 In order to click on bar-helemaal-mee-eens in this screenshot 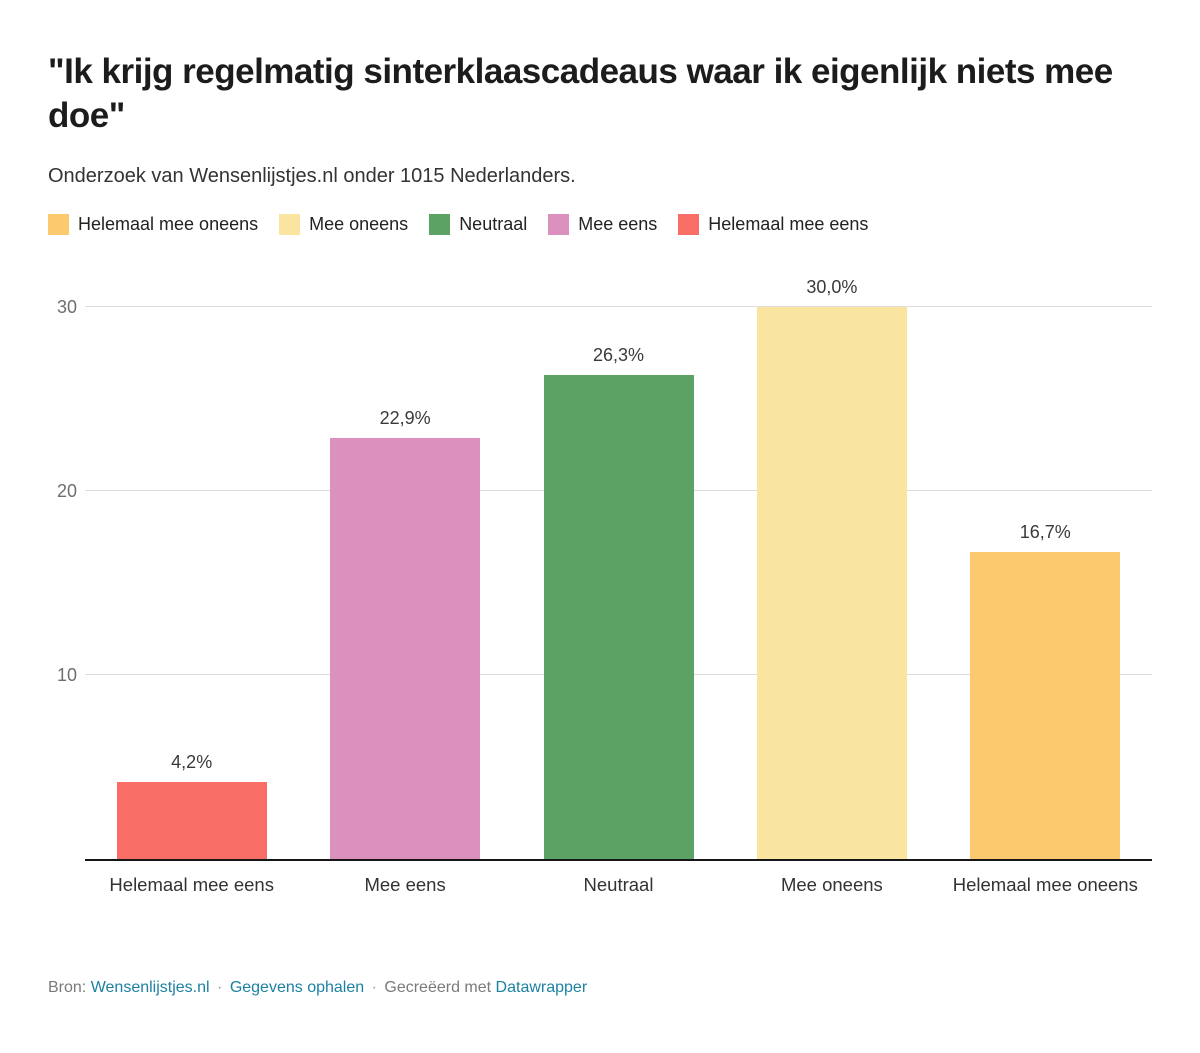, I will do `click(191, 820)`.